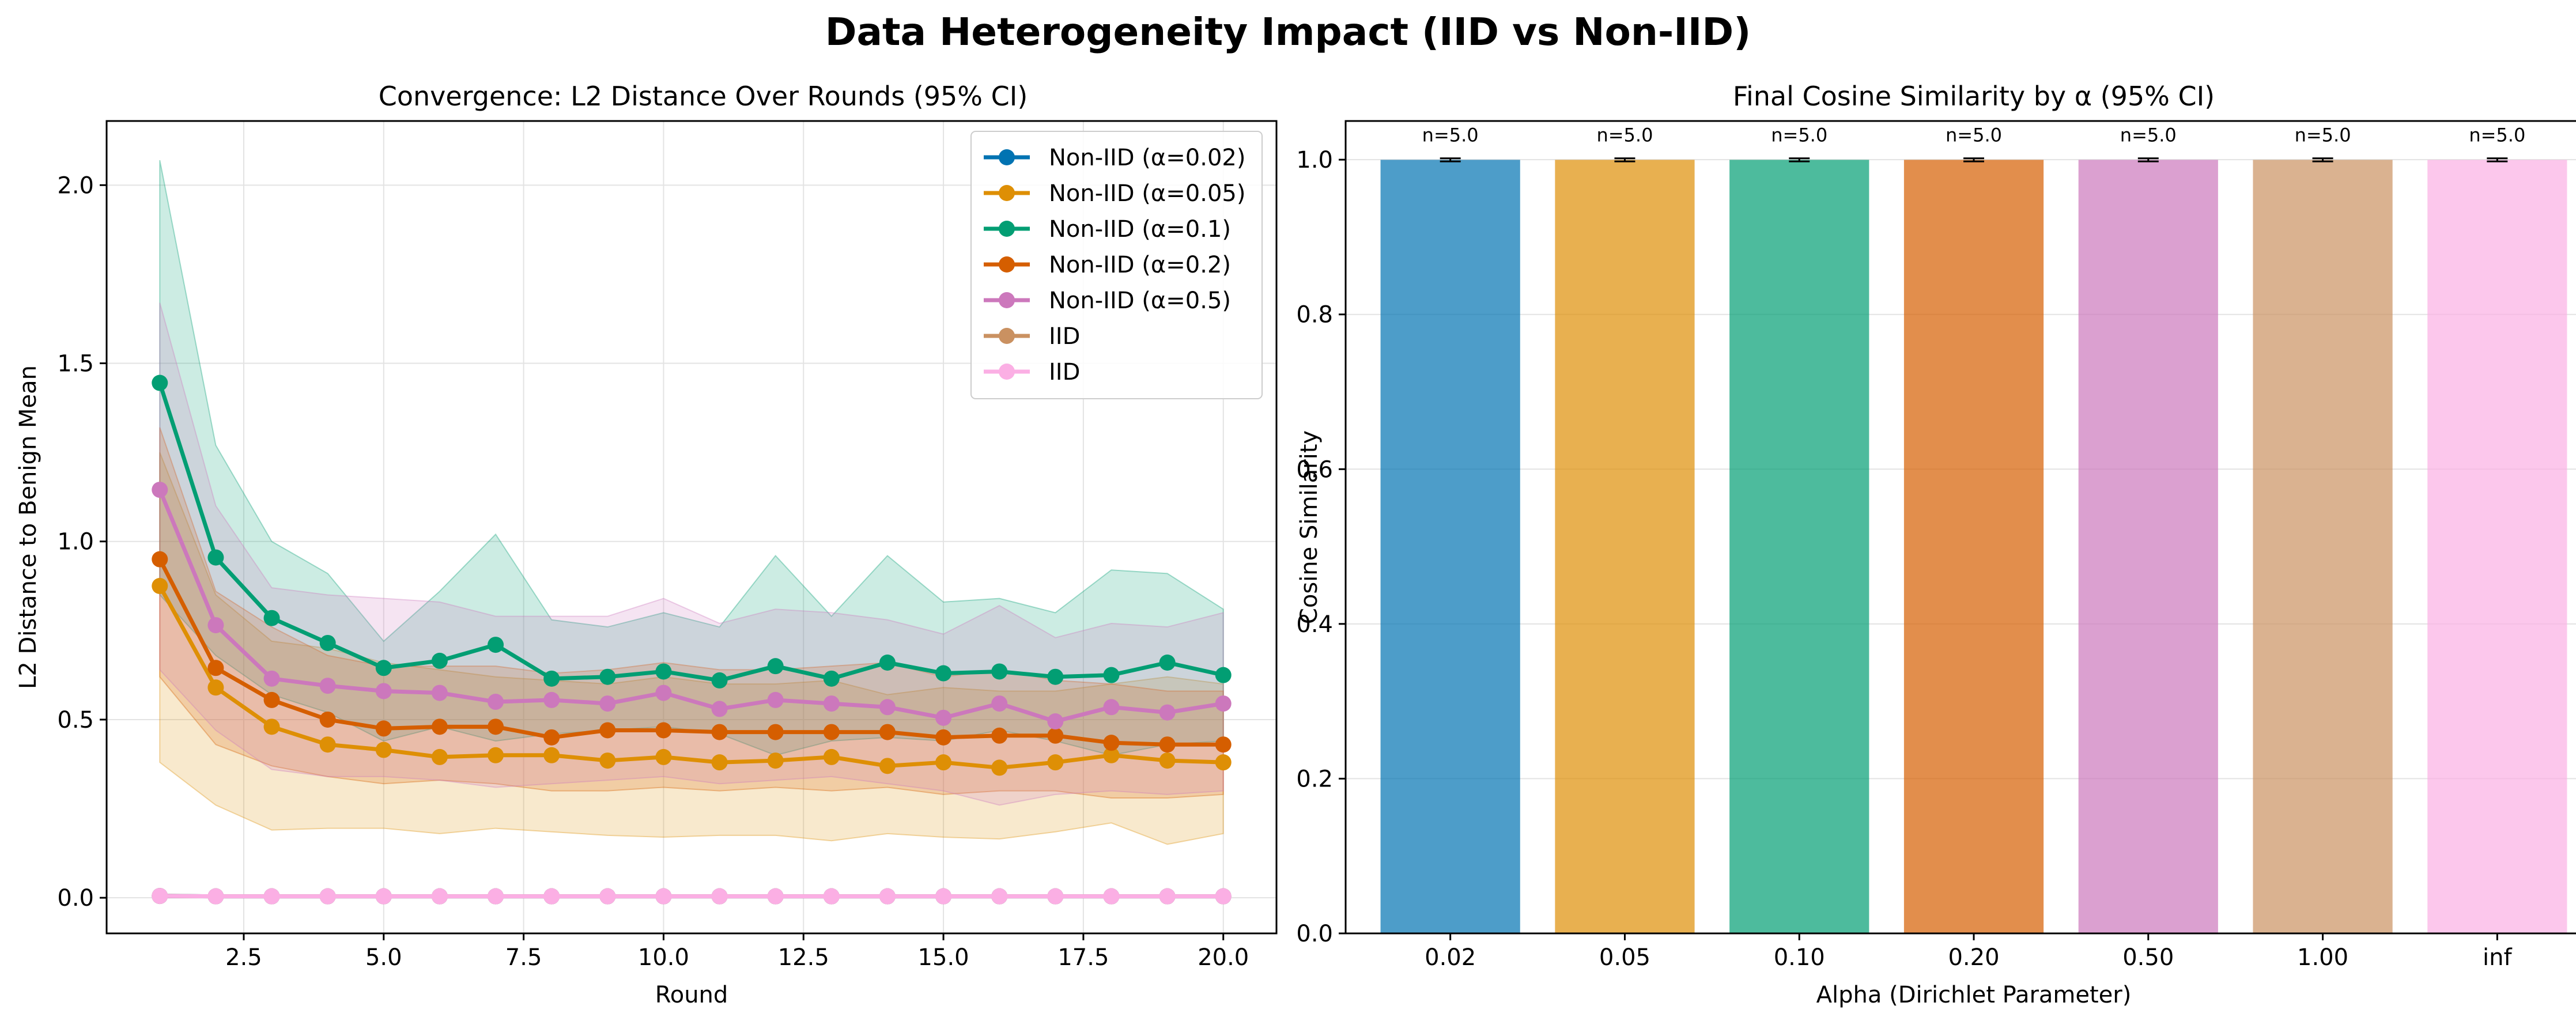  Describe the element at coordinates (1147, 193) in the screenshot. I see `legend-label: Non-IID (α=0.05)` at that location.